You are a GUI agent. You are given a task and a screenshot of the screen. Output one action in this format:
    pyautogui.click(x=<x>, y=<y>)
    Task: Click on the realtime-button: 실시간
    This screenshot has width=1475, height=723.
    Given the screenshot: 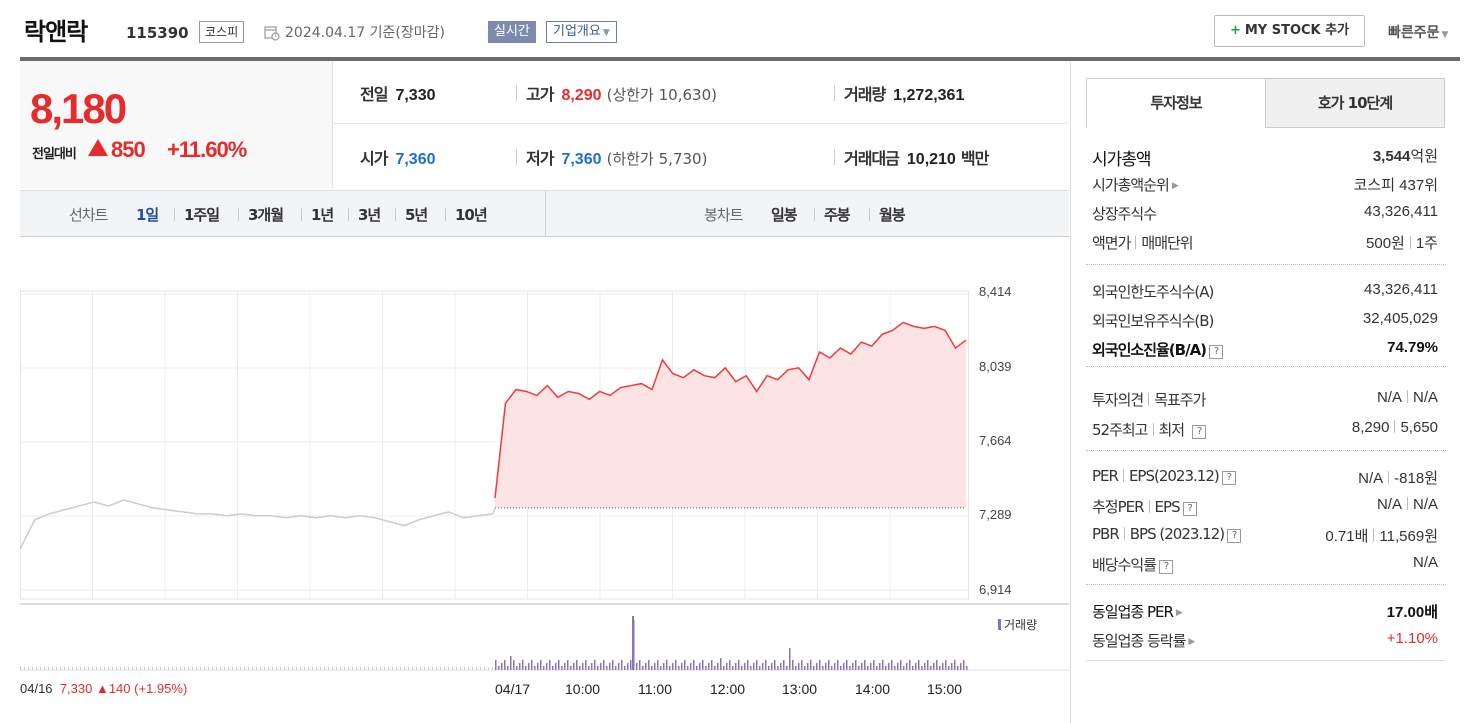 What is the action you would take?
    pyautogui.click(x=512, y=32)
    